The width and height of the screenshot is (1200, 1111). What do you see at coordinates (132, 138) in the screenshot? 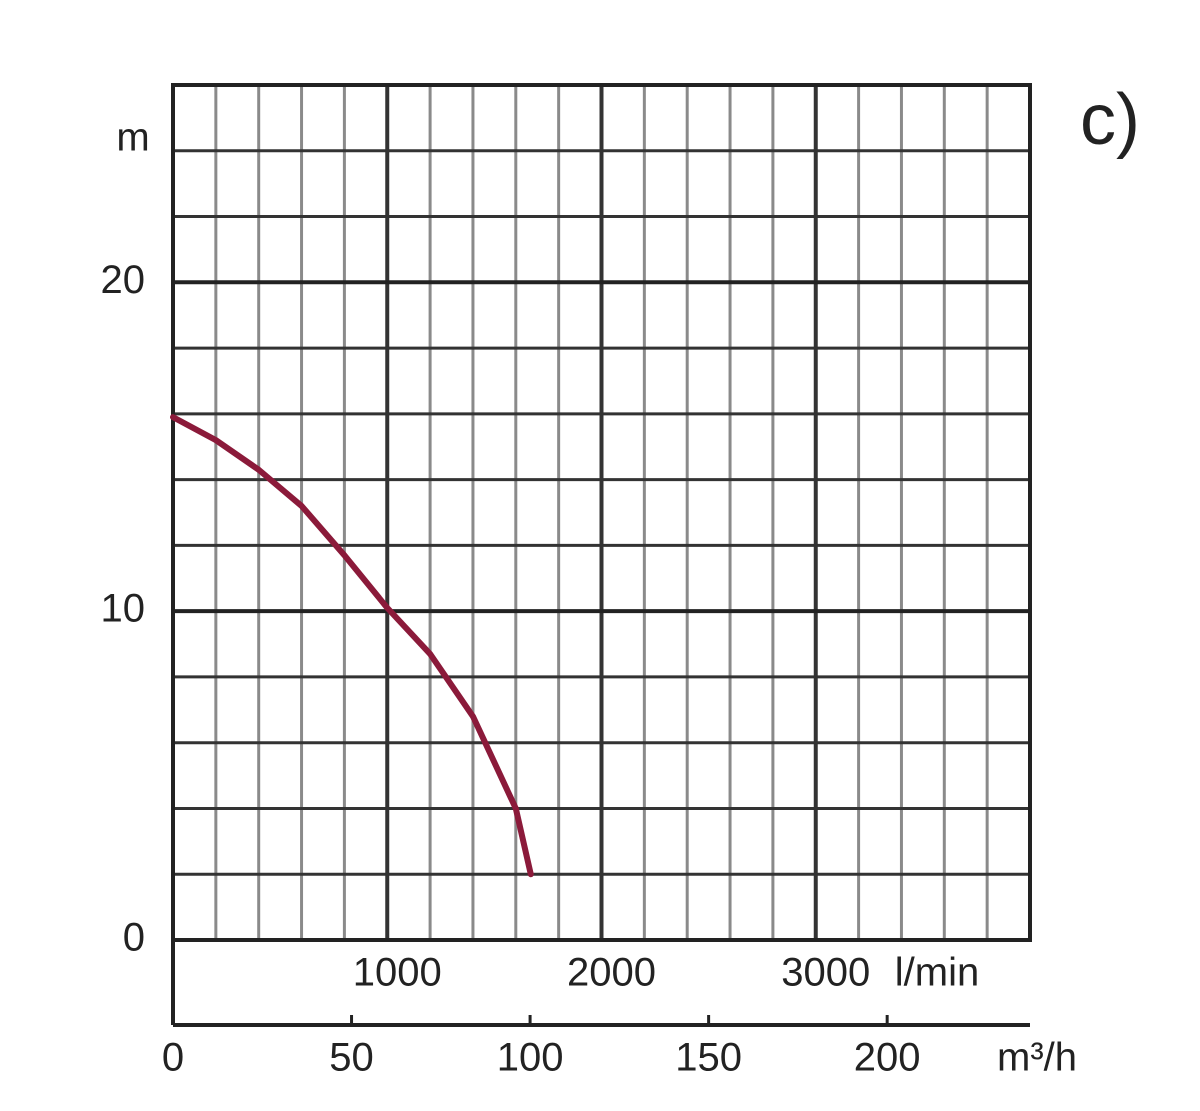
I see `y-axis-label: m` at bounding box center [132, 138].